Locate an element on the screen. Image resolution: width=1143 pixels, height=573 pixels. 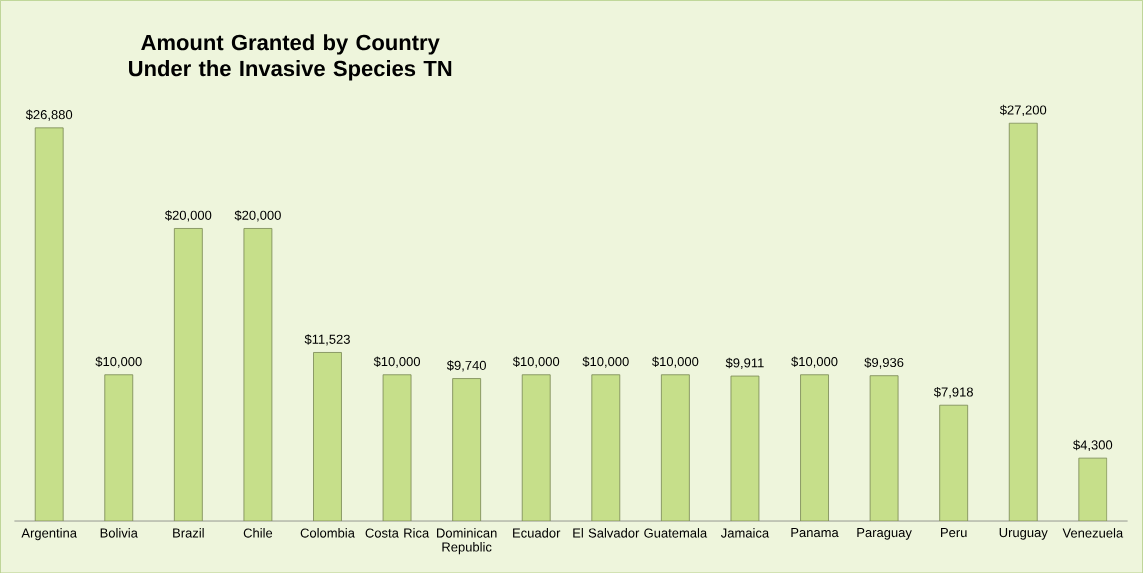
x-tick-label: Chile is located at coordinates (258, 532).